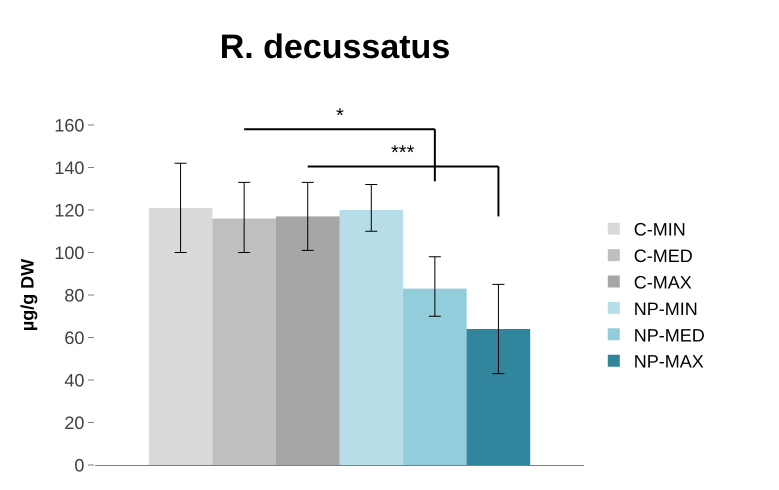  Describe the element at coordinates (69, 168) in the screenshot. I see `y-tick-label: 140` at that location.